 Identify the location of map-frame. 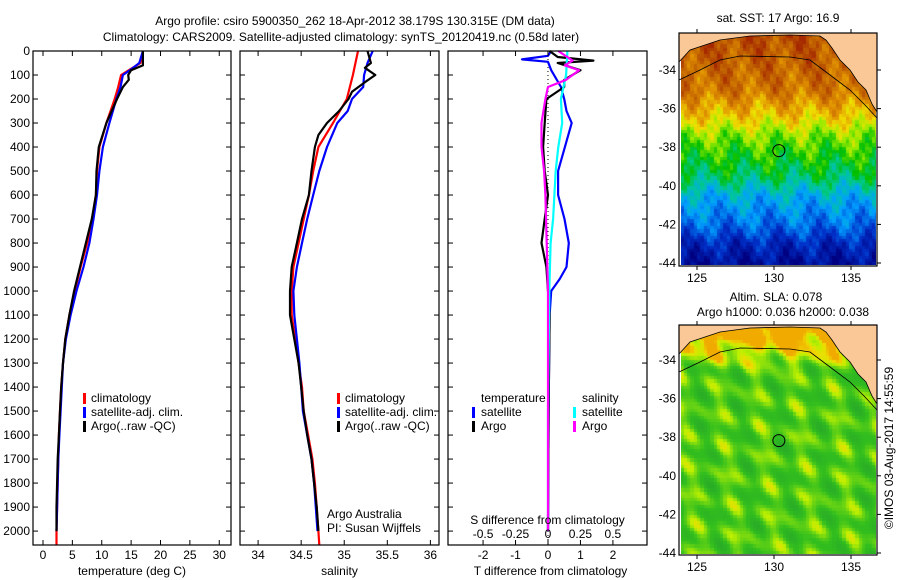
(778, 440).